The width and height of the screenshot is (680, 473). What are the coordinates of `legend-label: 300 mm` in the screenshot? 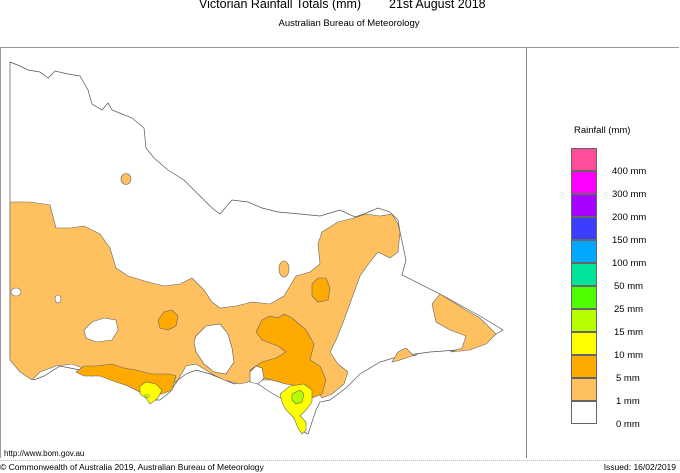 It's located at (629, 194).